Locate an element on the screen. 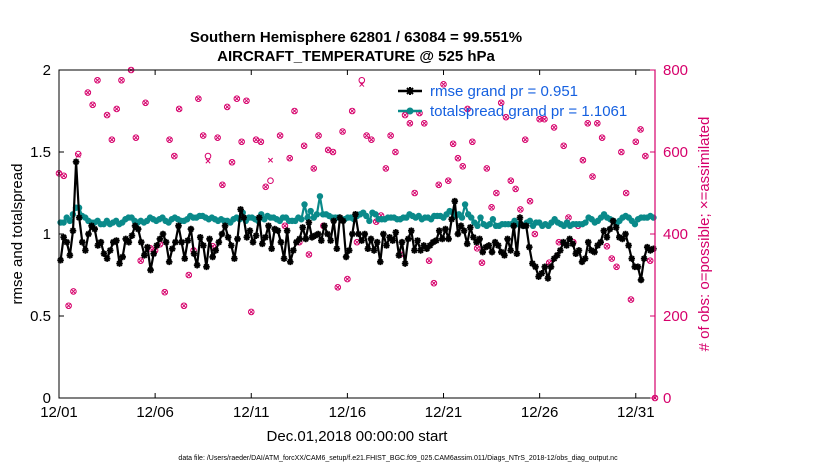  x-tick-label: 12/31 is located at coordinates (636, 412).